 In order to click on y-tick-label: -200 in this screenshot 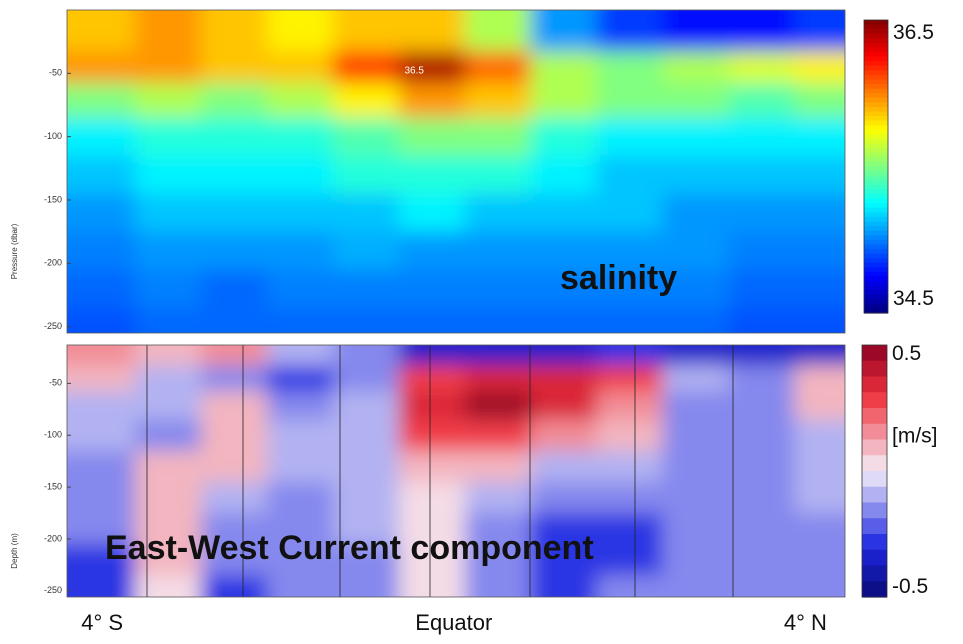, I will do `click(53, 538)`.